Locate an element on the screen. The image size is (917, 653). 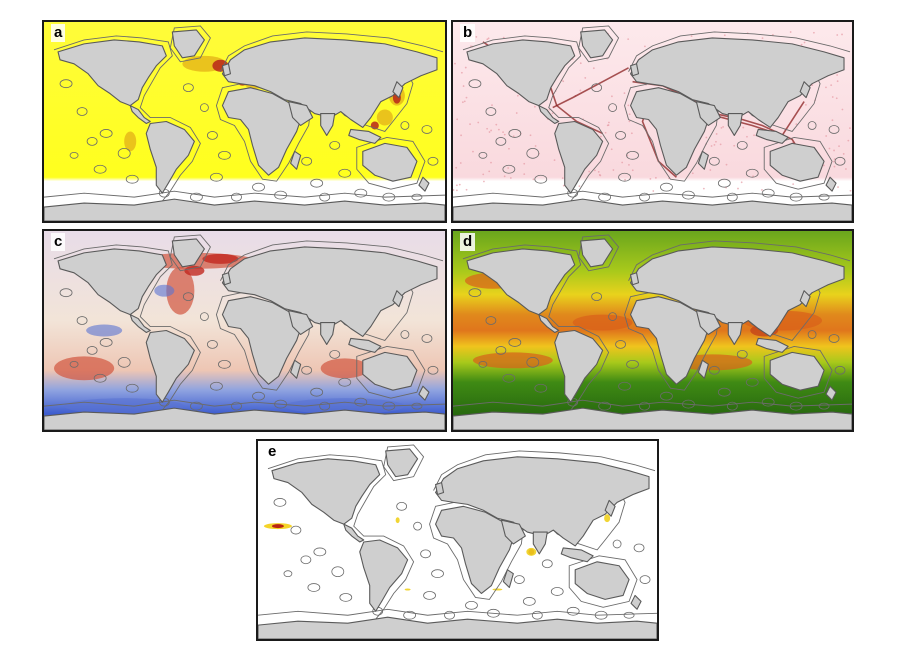
landmass-central-america is located at coordinates (140, 115).